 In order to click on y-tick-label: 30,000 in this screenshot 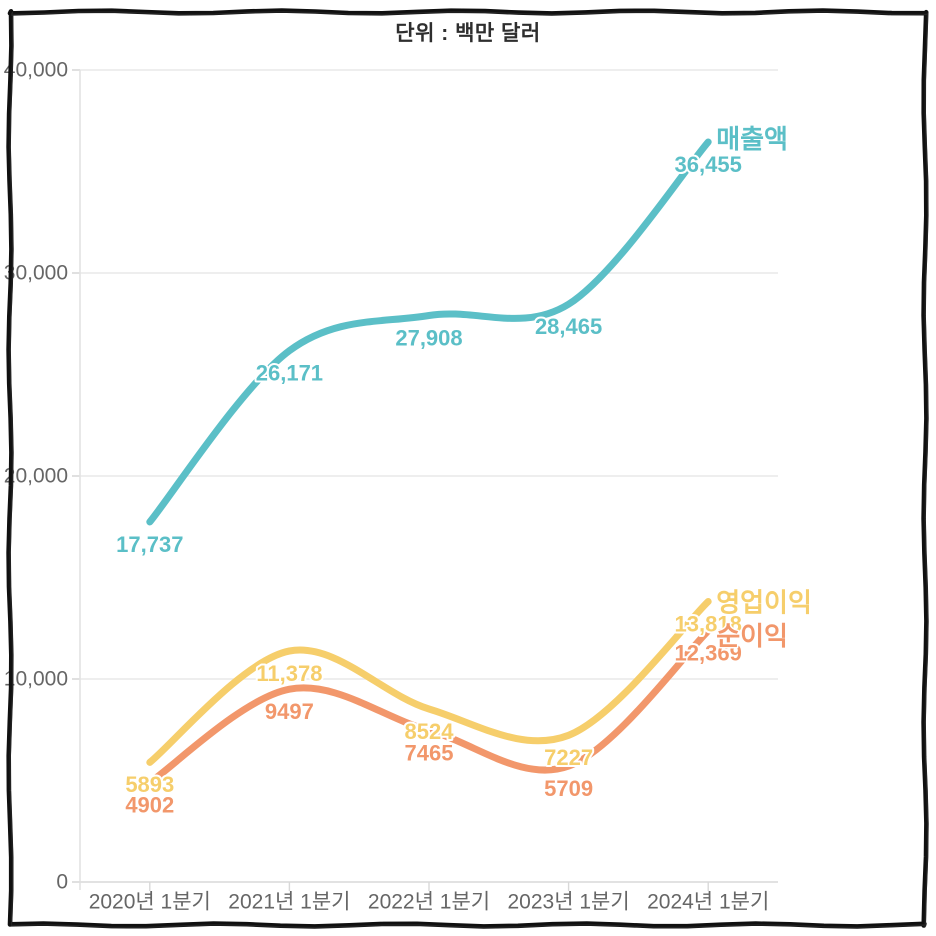, I will do `click(36, 273)`.